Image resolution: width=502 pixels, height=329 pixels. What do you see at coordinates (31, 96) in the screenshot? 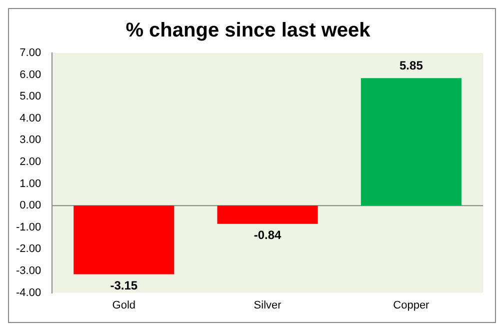
I see `y-tick-label: 5.00` at bounding box center [31, 96].